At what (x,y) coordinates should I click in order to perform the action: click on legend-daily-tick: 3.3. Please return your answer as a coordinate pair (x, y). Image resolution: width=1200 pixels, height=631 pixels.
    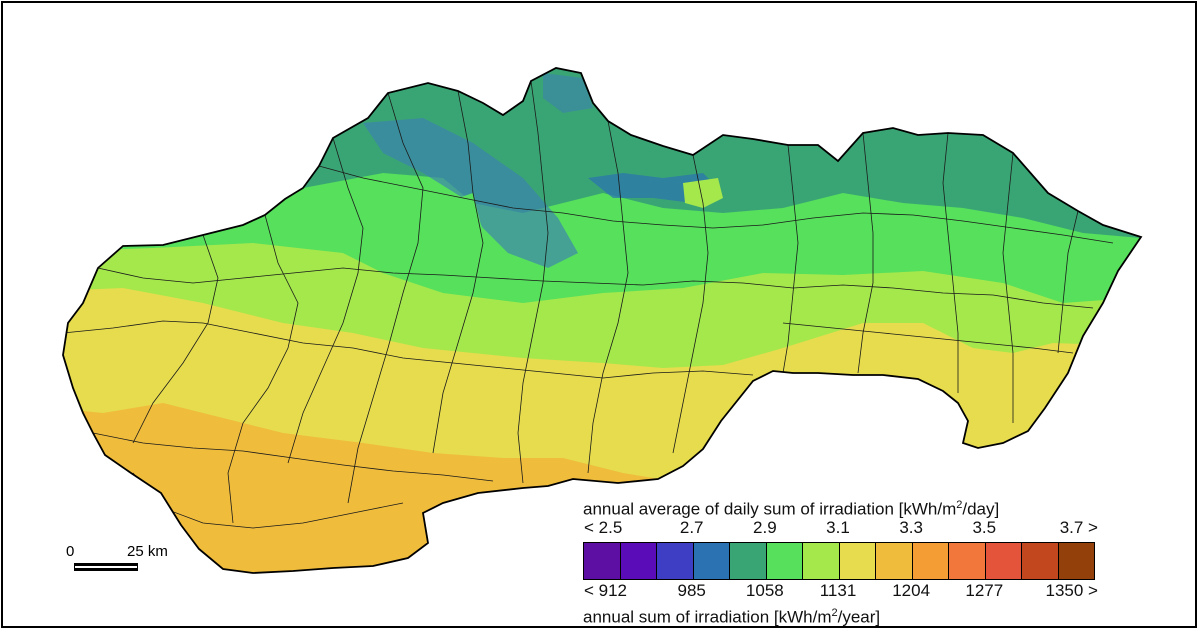
    Looking at the image, I should click on (911, 527).